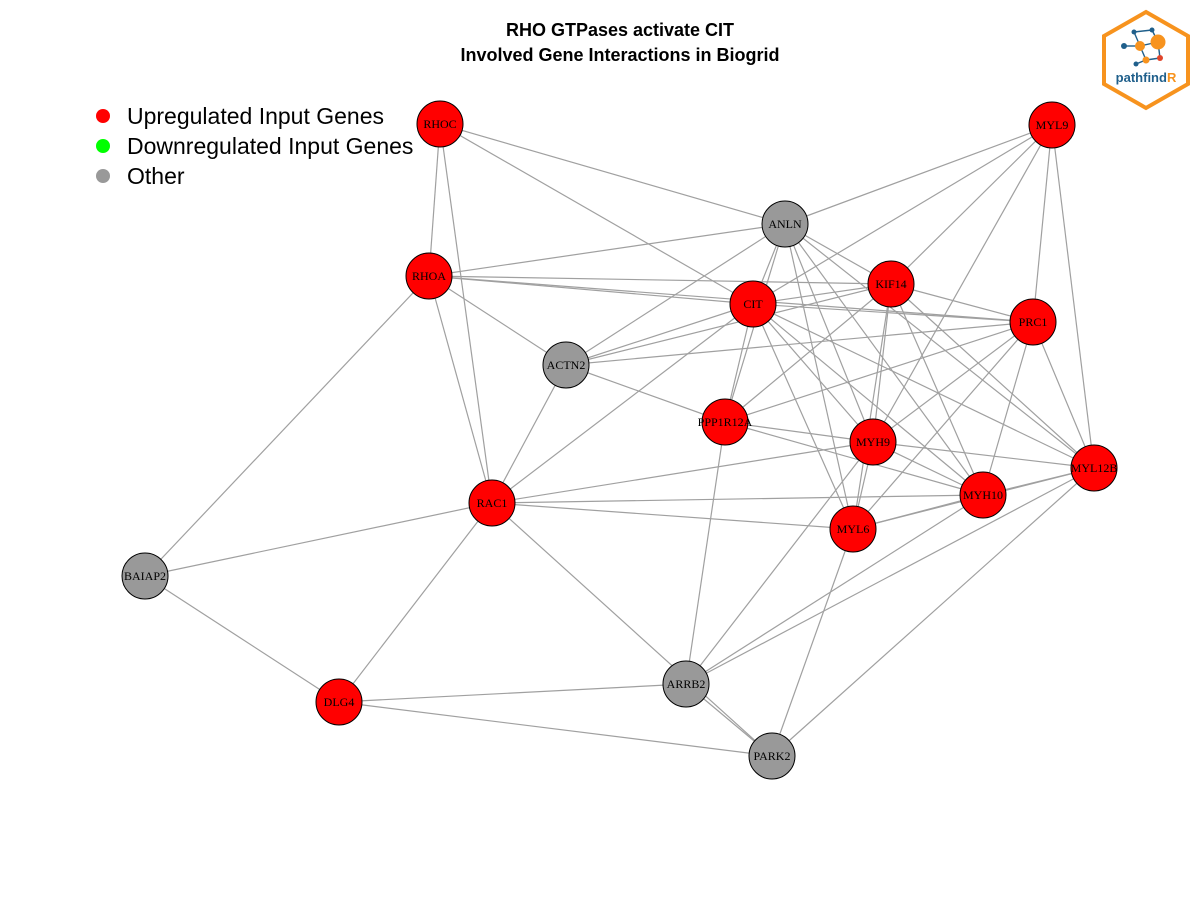 Image resolution: width=1200 pixels, height=900 pixels. I want to click on edge-ppp1r12a-myh9, so click(799, 432).